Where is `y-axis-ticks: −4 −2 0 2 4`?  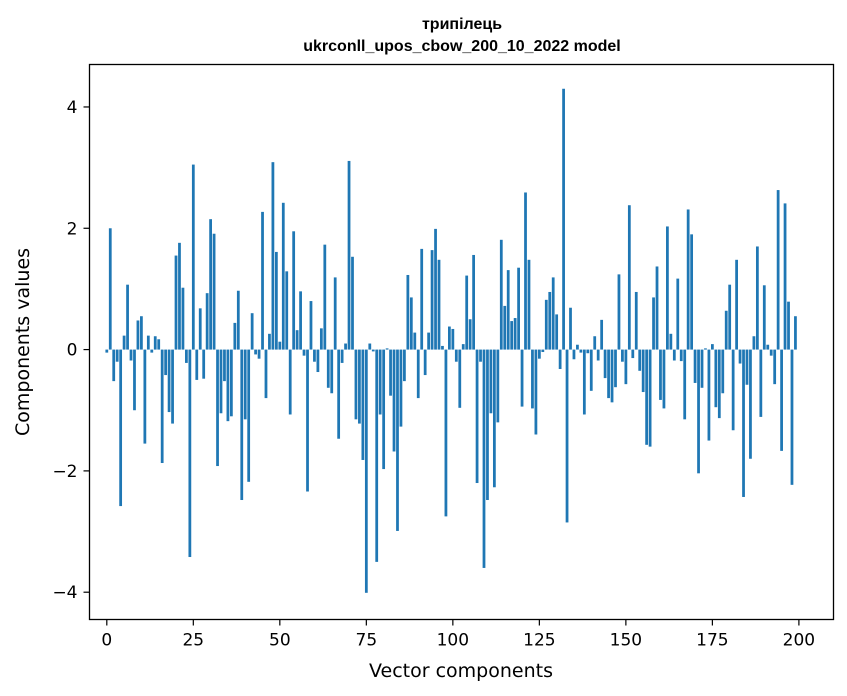
y-axis-ticks: −4 −2 0 2 4 is located at coordinates (71, 350).